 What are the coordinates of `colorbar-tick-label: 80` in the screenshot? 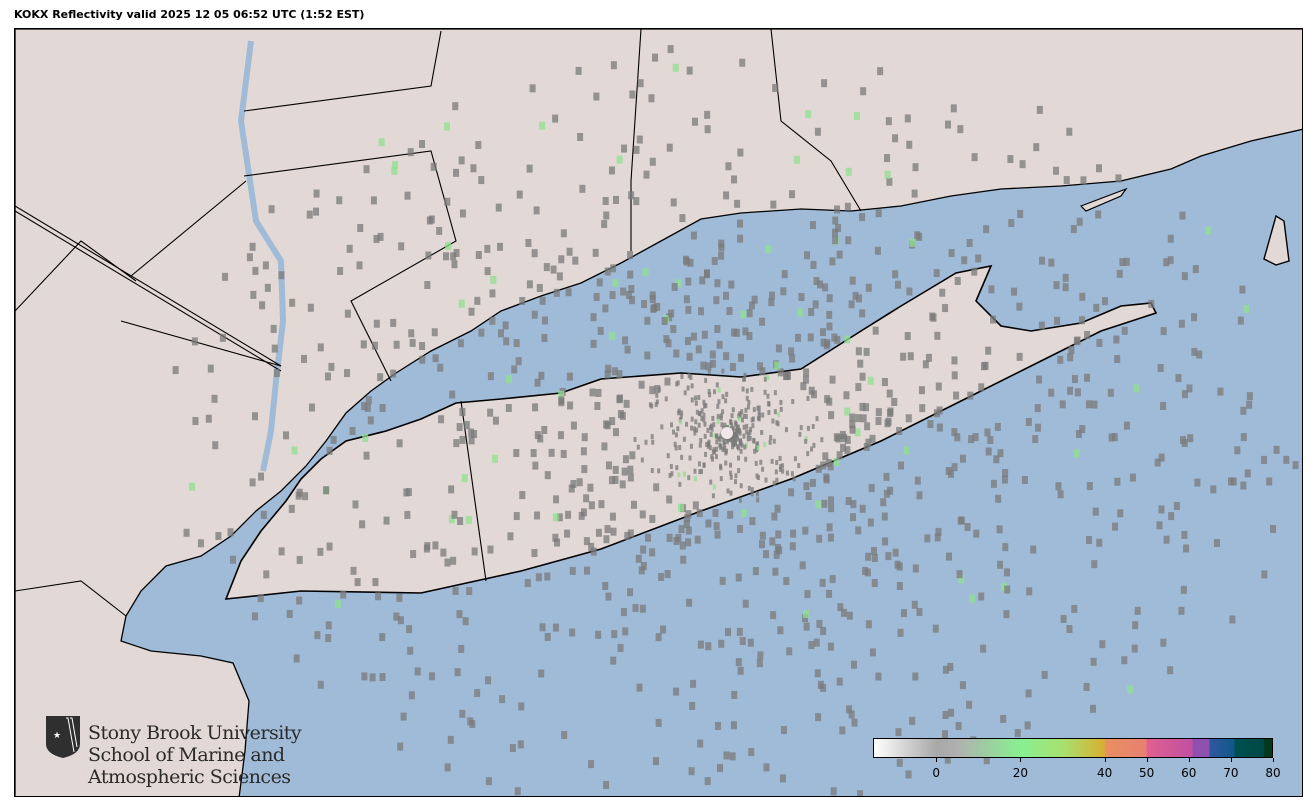 It's located at (1273, 773).